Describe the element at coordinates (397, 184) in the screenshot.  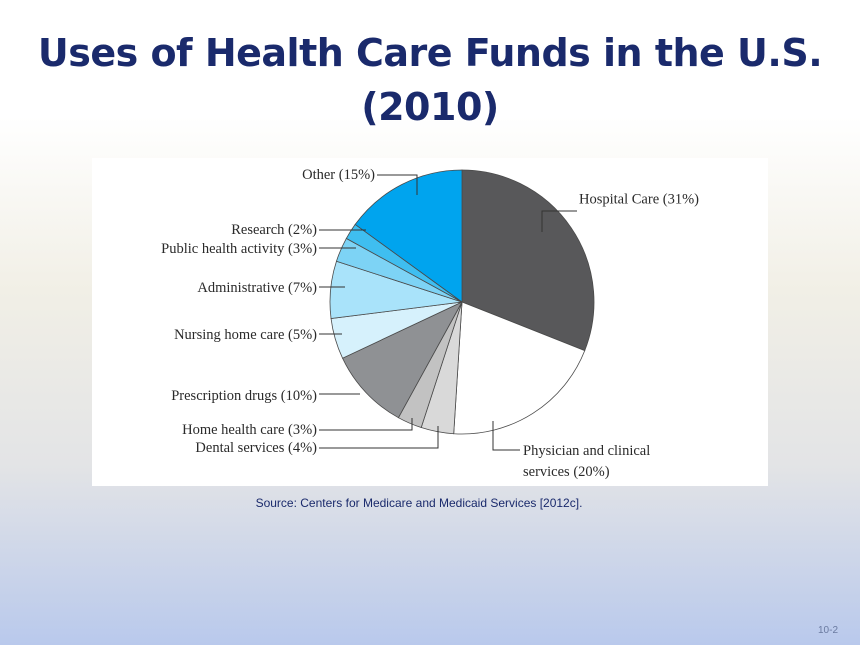
I see `leader-other` at that location.